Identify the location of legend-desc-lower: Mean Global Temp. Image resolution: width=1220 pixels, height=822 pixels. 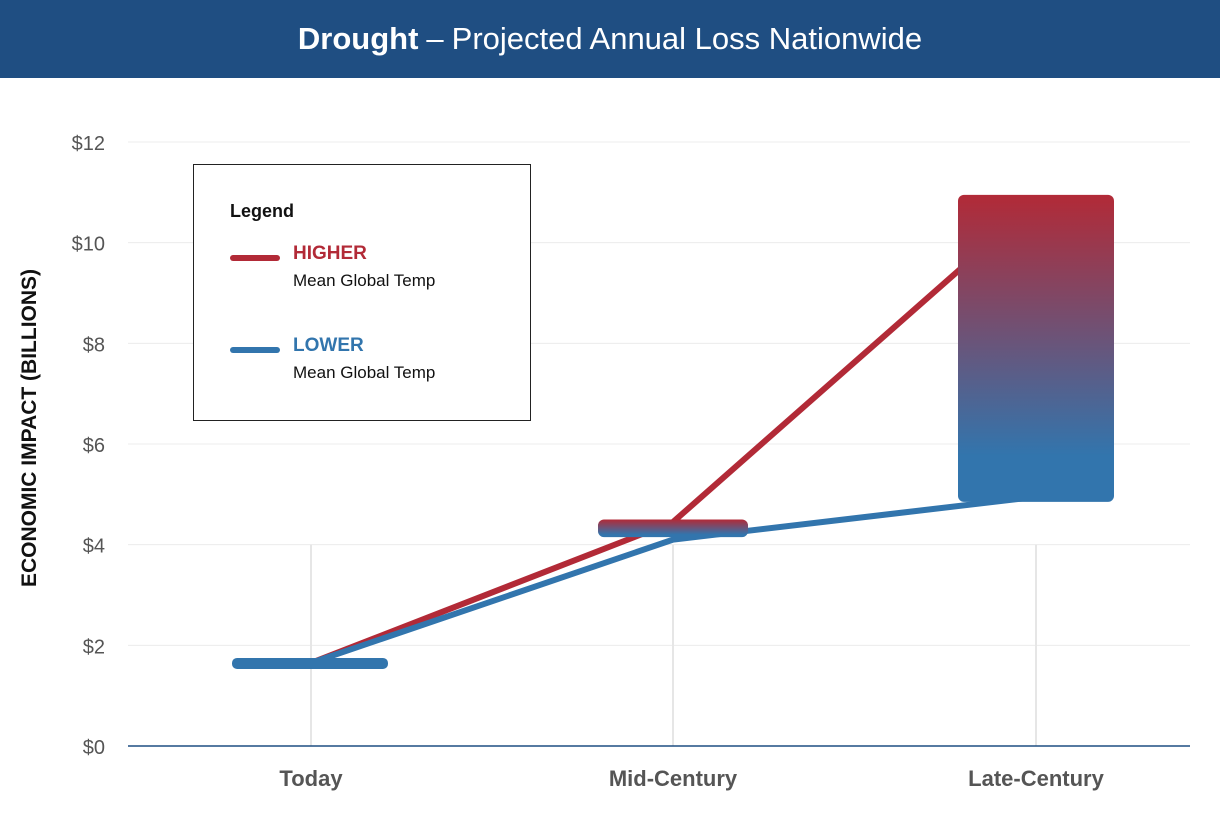
(364, 372).